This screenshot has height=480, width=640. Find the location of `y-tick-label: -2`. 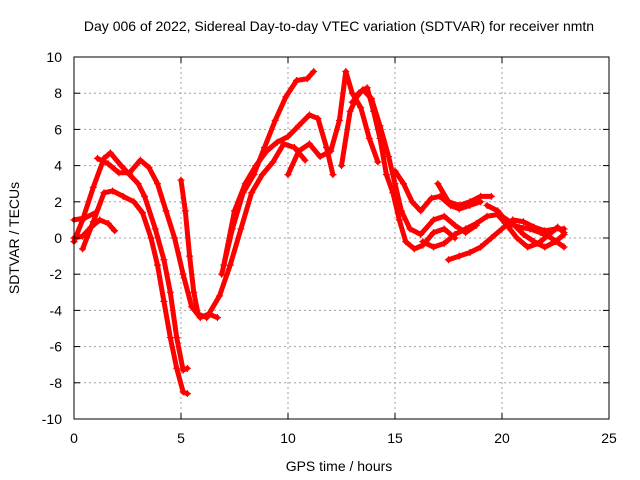

y-tick-label: -2 is located at coordinates (56, 274).